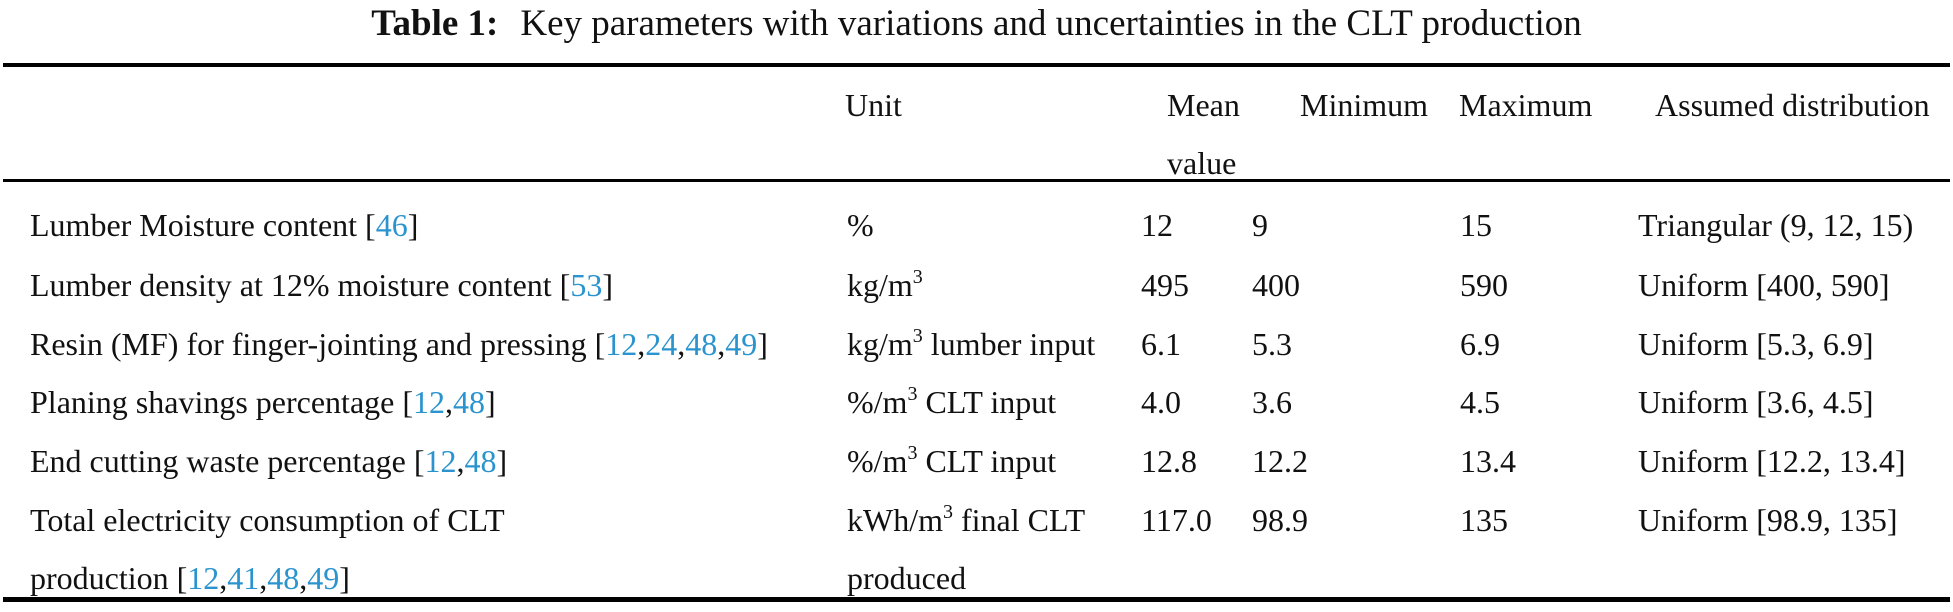  Describe the element at coordinates (860, 225) in the screenshot. I see `unit-cell: %` at that location.